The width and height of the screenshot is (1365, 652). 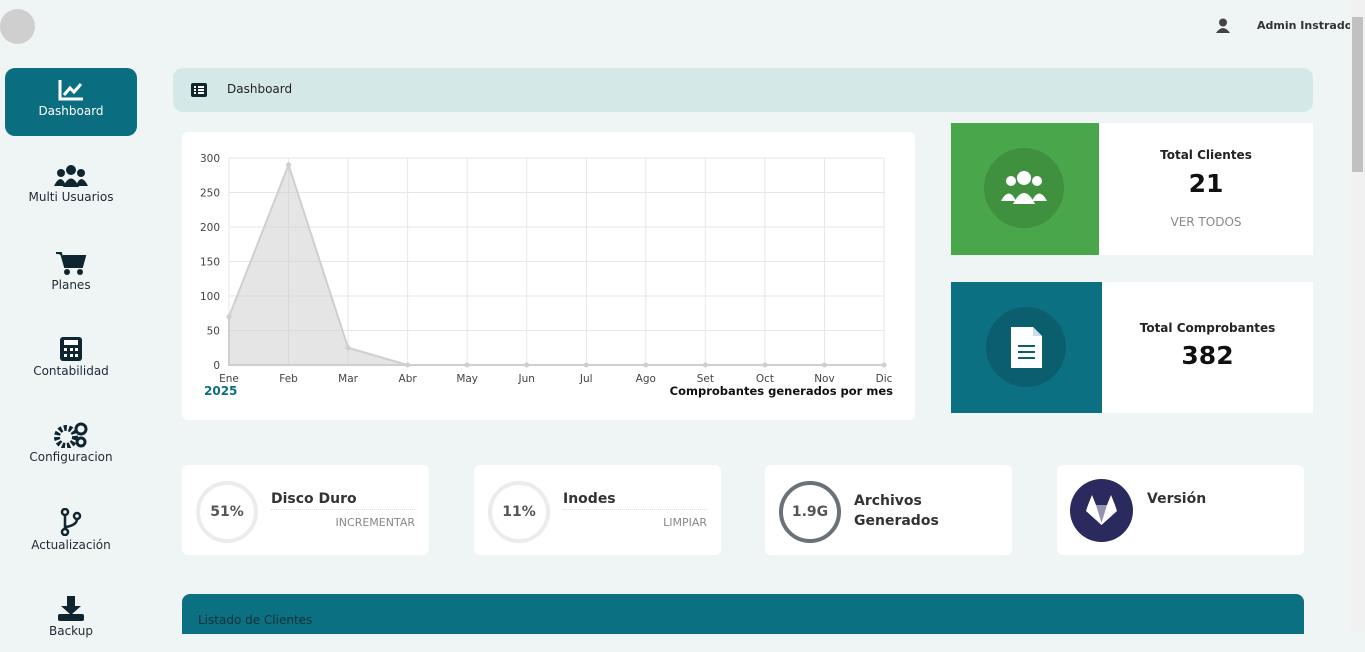 I want to click on x-tick-label: Ene, so click(x=229, y=379).